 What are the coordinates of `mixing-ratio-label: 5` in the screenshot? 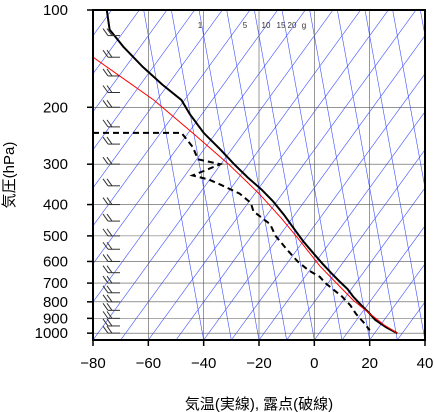 It's located at (245, 25).